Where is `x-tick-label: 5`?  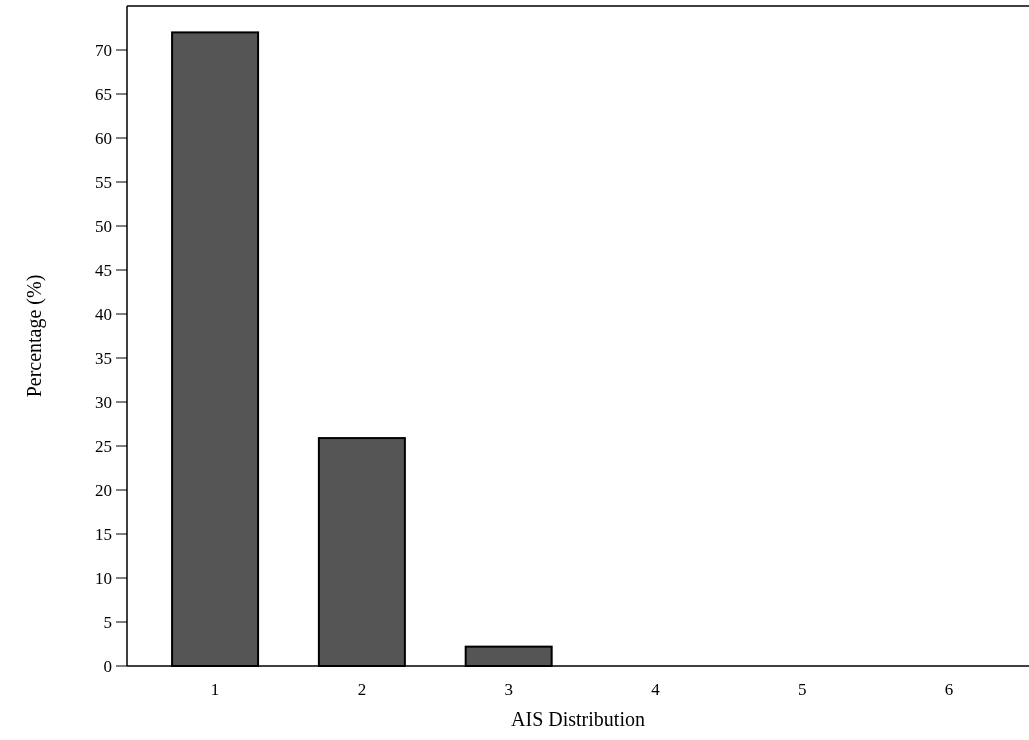
x-tick-label: 5 is located at coordinates (802, 689).